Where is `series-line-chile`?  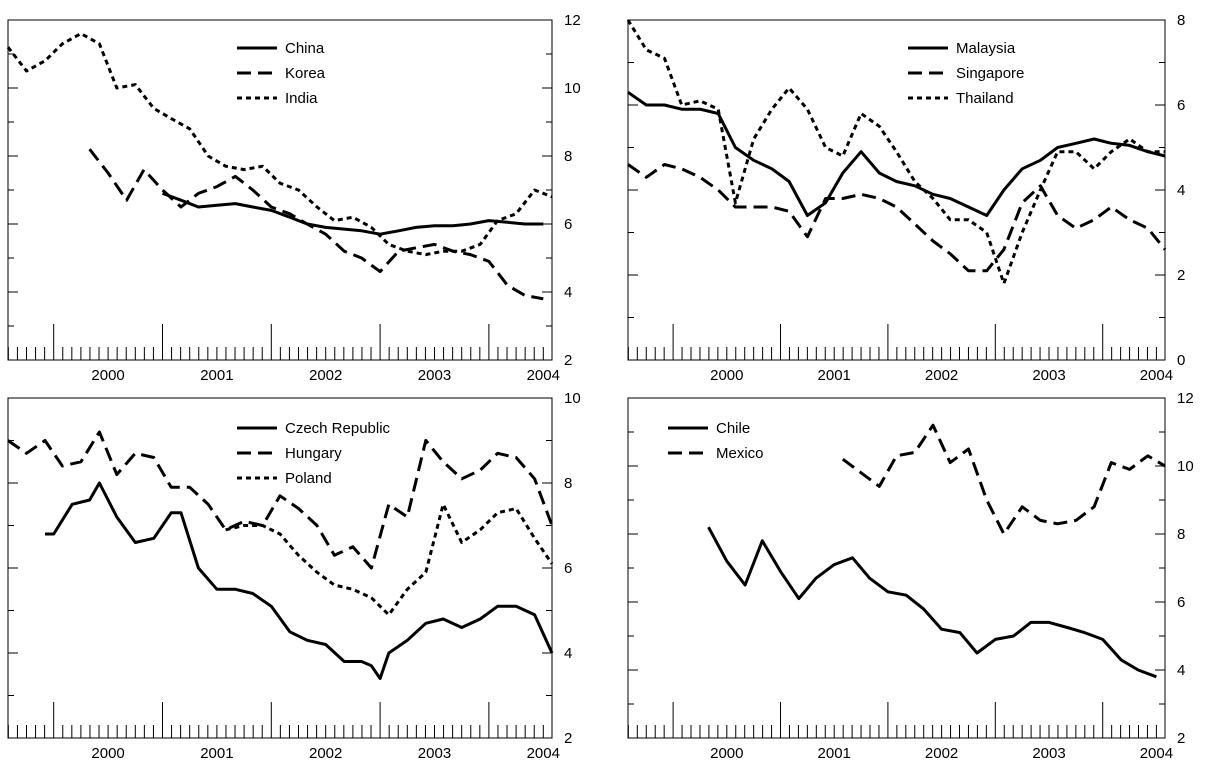
series-line-chile is located at coordinates (932, 602).